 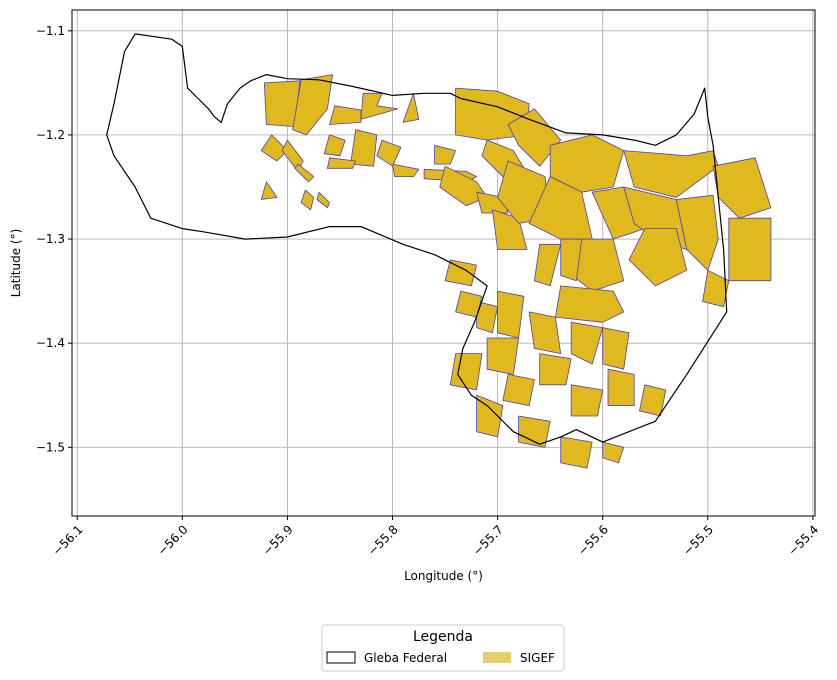 I want to click on x-tick-label: −55.8, so click(x=383, y=540).